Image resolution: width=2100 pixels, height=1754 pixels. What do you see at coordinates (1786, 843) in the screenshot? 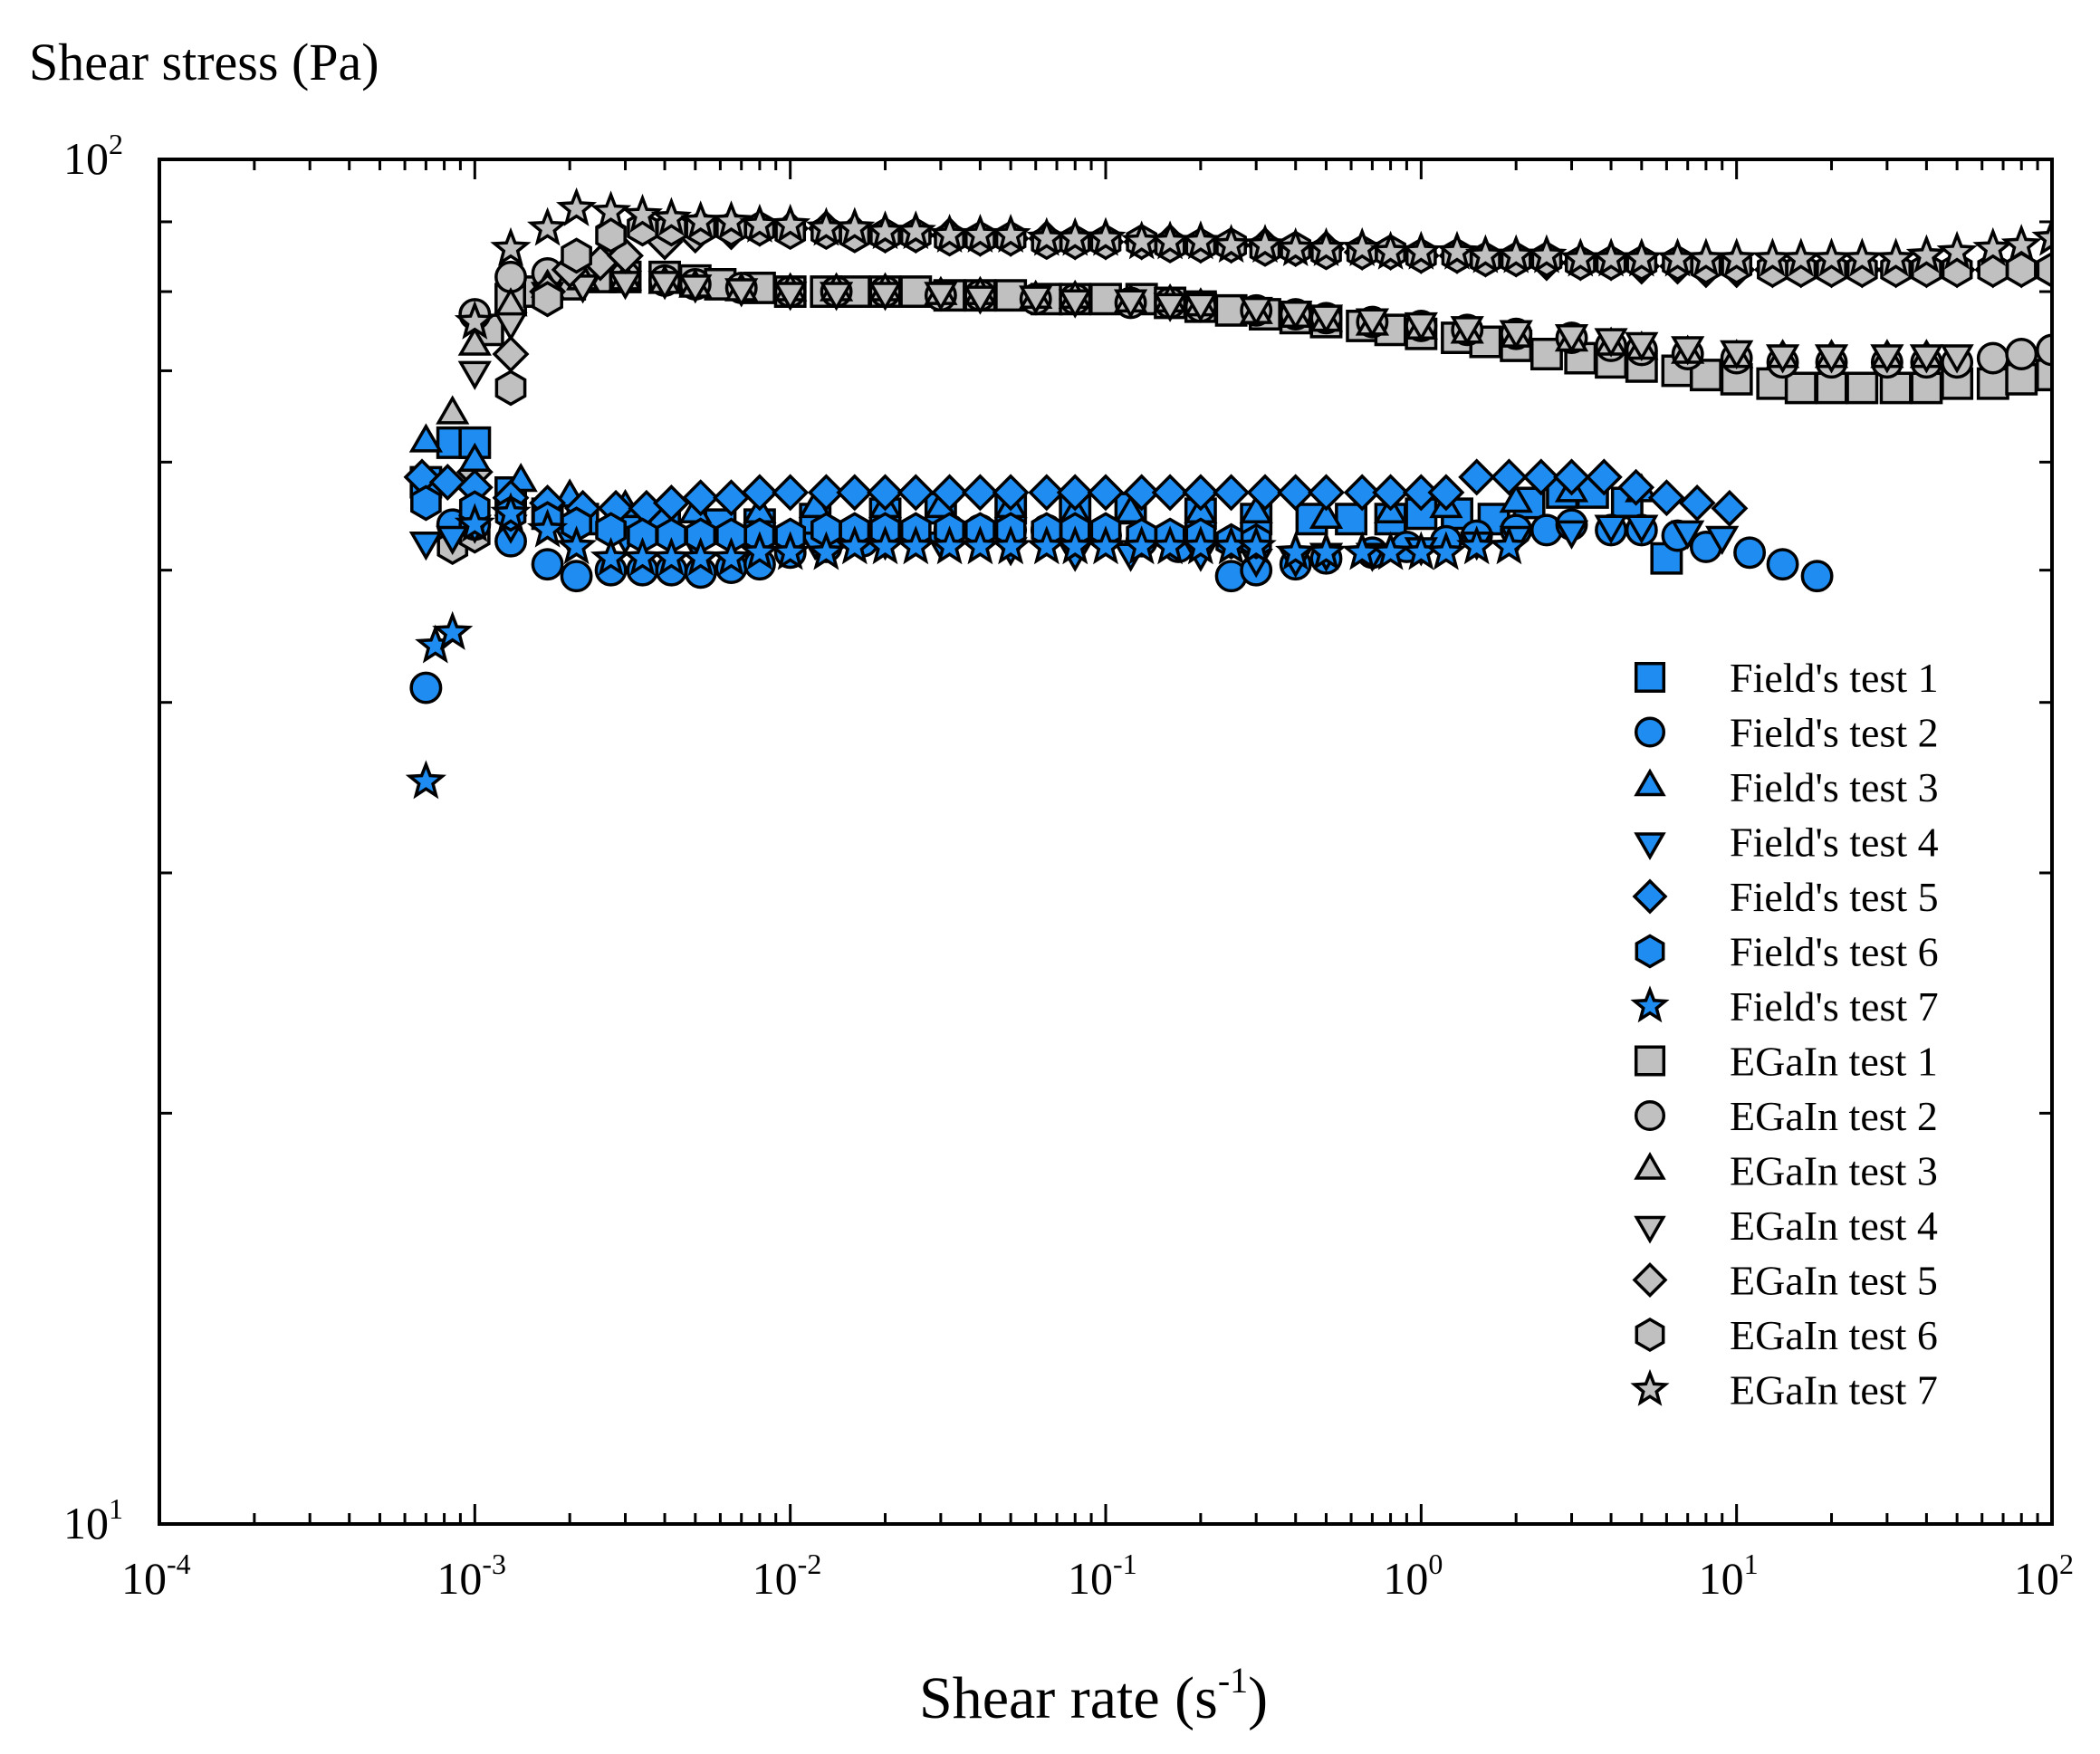
I see `legend-item: Field's test 4` at bounding box center [1786, 843].